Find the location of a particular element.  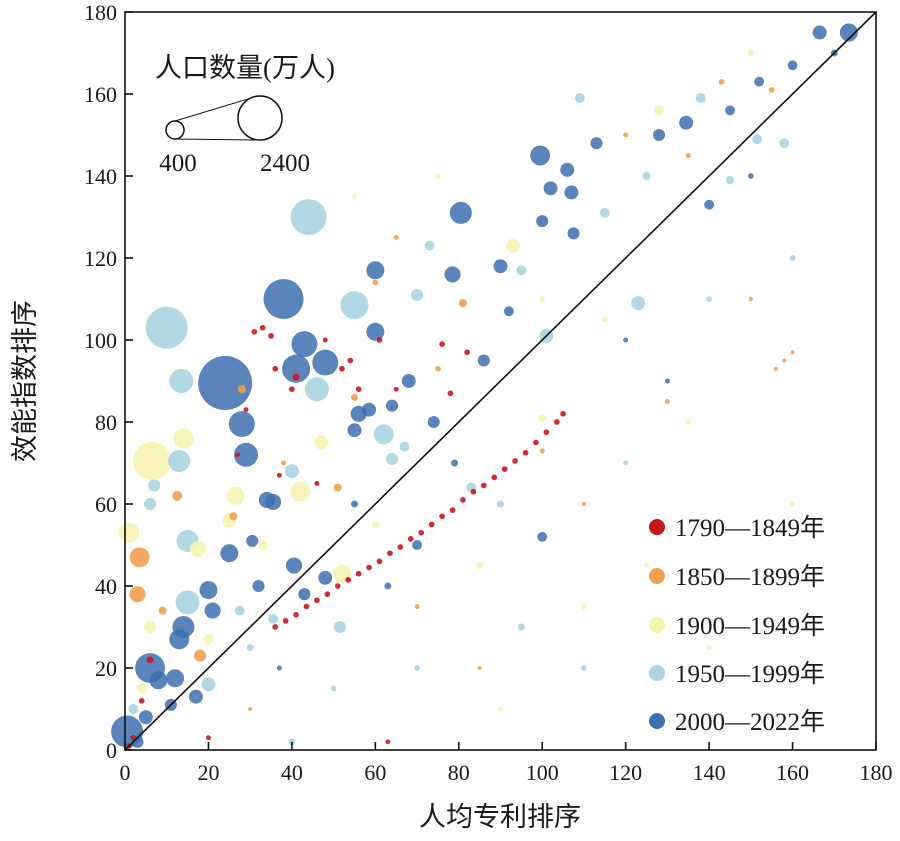

x-axis-title: 人均专利排序 is located at coordinates (500, 817).